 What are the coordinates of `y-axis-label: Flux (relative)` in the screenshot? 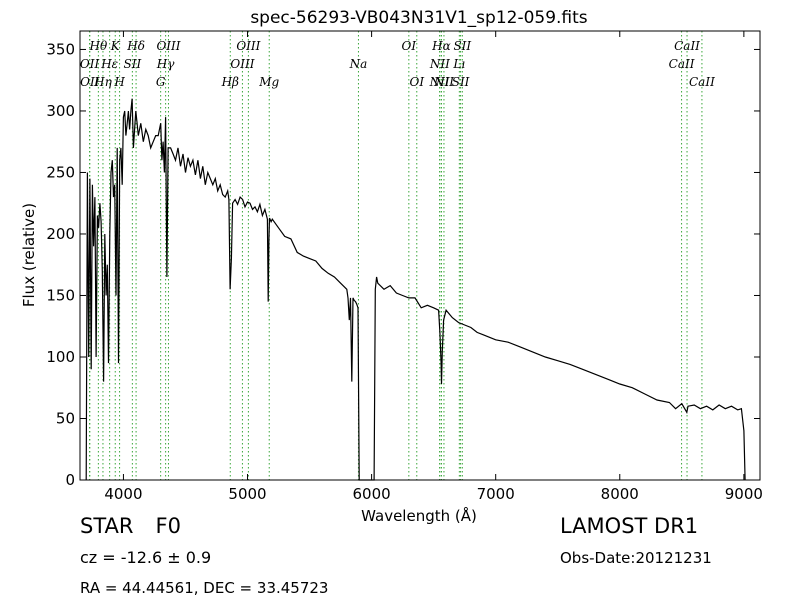 It's located at (29, 255).